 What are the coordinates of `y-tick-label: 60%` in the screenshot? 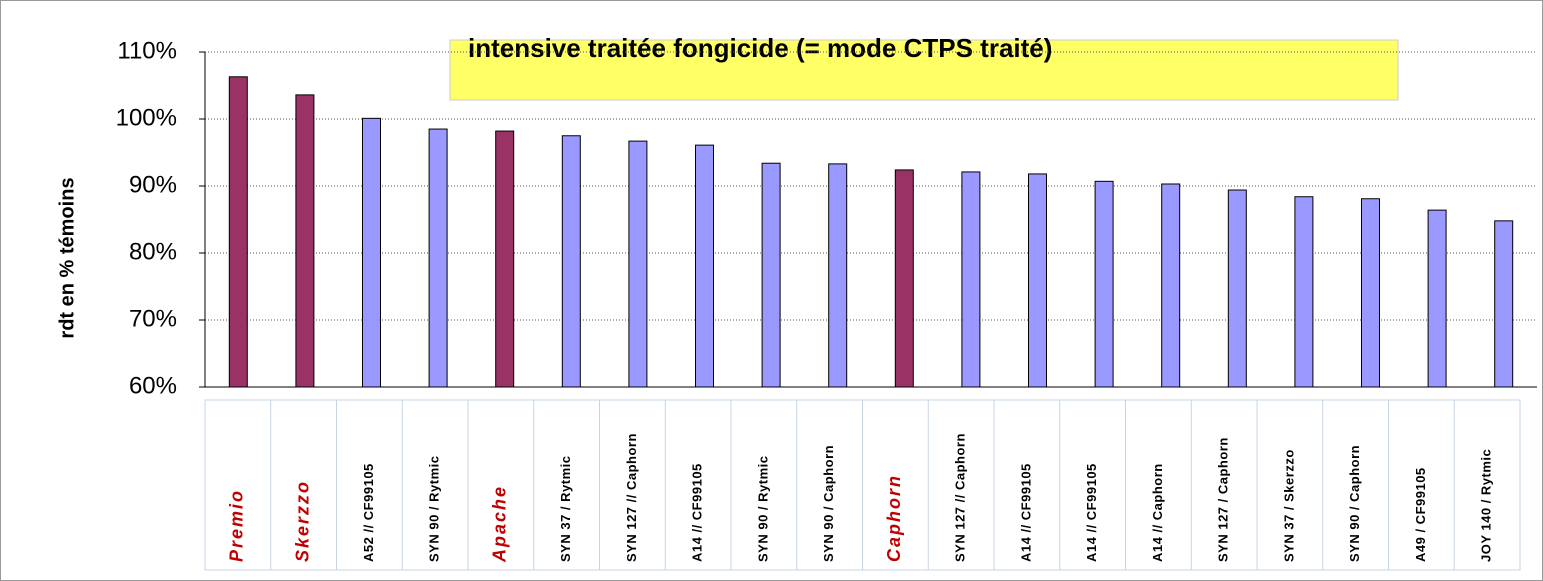 It's located at (153, 385).